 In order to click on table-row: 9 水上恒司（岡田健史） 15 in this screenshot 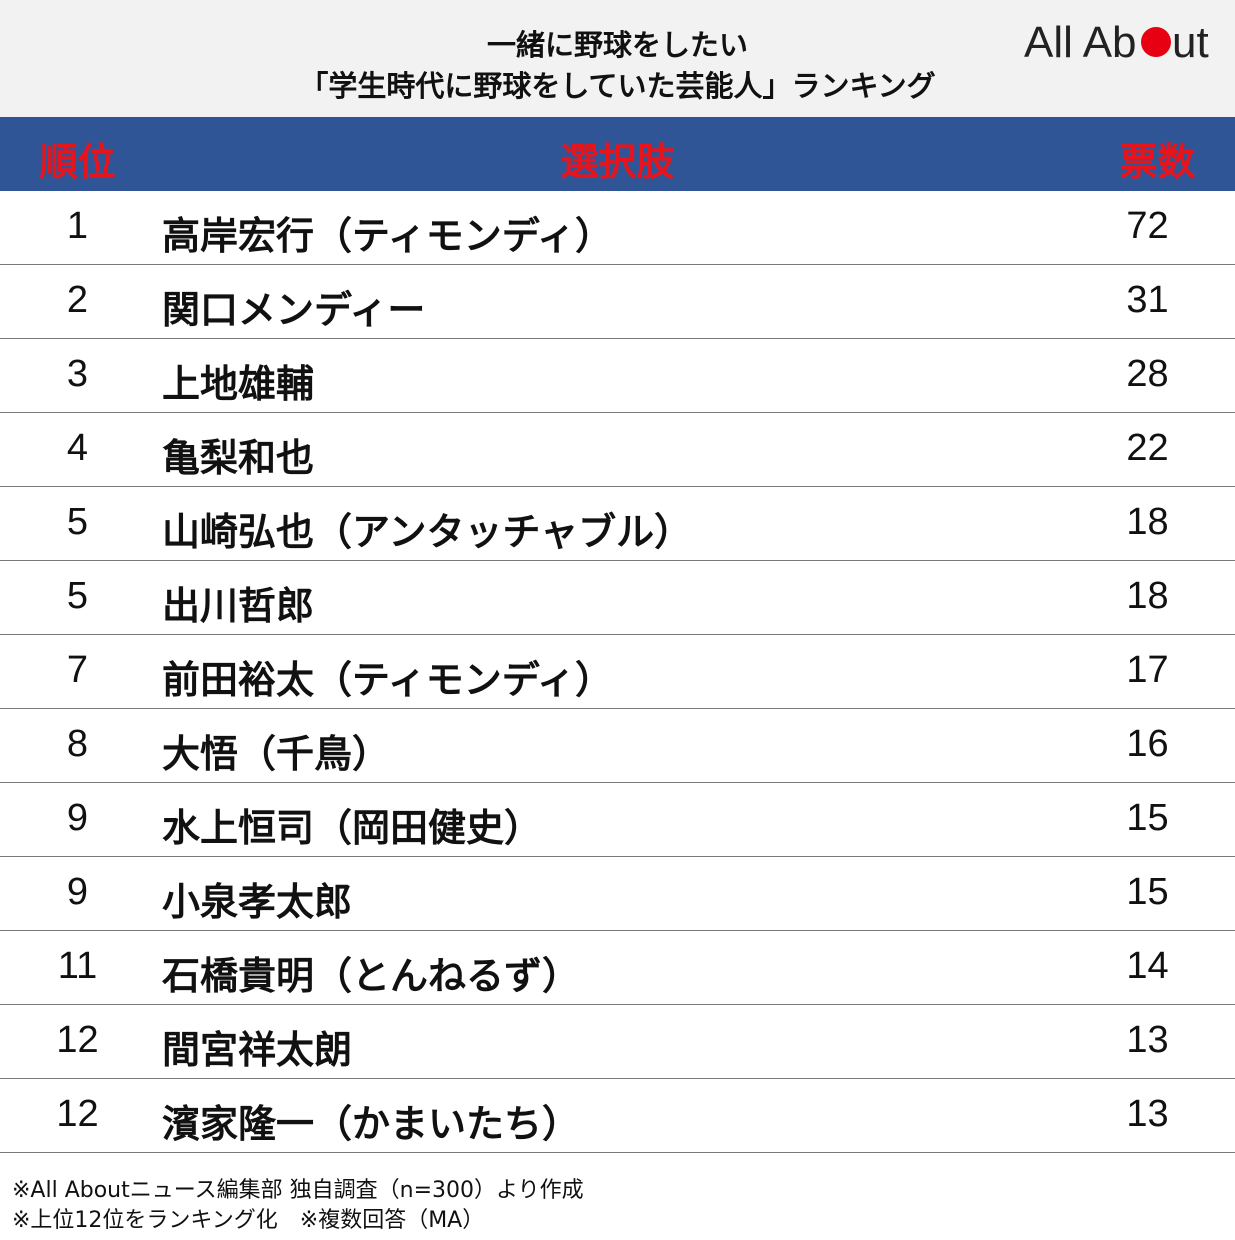, I will do `click(617, 820)`.